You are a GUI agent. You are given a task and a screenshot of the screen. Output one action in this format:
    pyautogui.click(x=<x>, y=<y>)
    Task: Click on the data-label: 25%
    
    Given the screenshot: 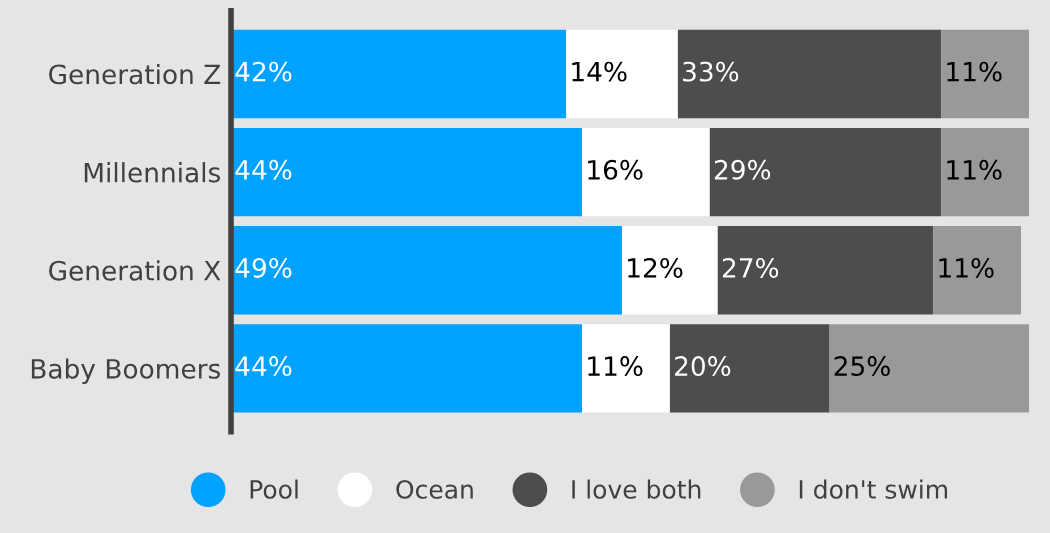 What is the action you would take?
    pyautogui.click(x=862, y=366)
    